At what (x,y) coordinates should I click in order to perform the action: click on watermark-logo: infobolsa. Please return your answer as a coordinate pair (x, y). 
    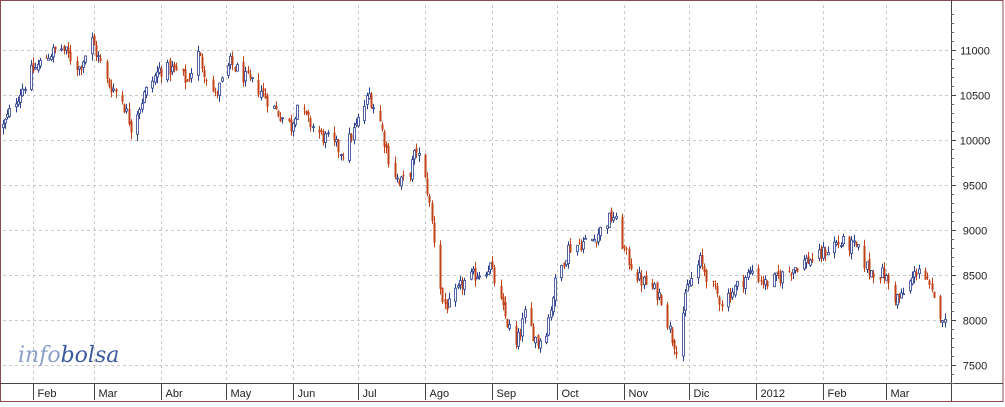
    Looking at the image, I should click on (68, 355).